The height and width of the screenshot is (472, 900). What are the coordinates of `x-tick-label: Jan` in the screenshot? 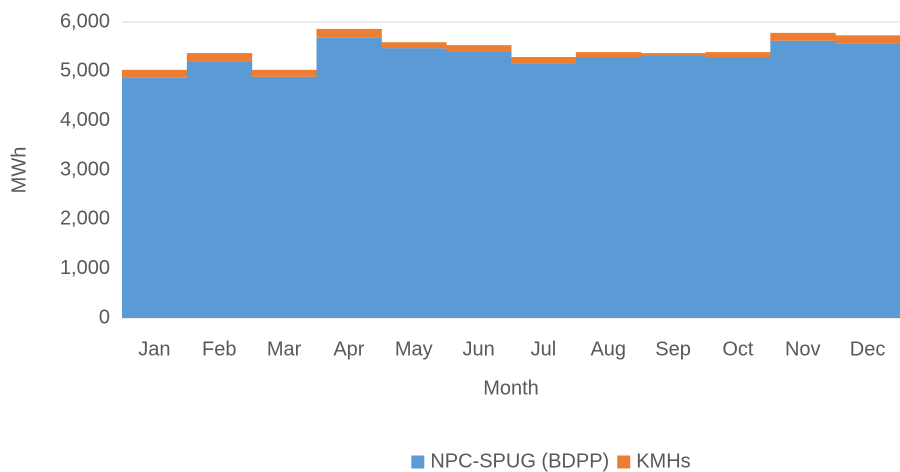 It's located at (154, 349).